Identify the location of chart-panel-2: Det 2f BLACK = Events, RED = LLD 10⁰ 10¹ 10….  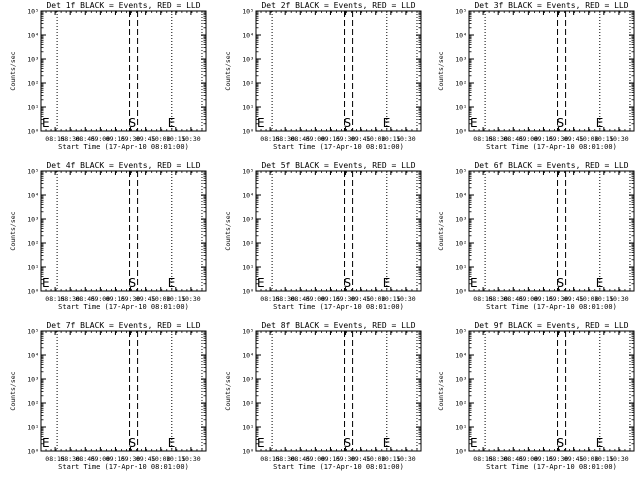
(323, 76).